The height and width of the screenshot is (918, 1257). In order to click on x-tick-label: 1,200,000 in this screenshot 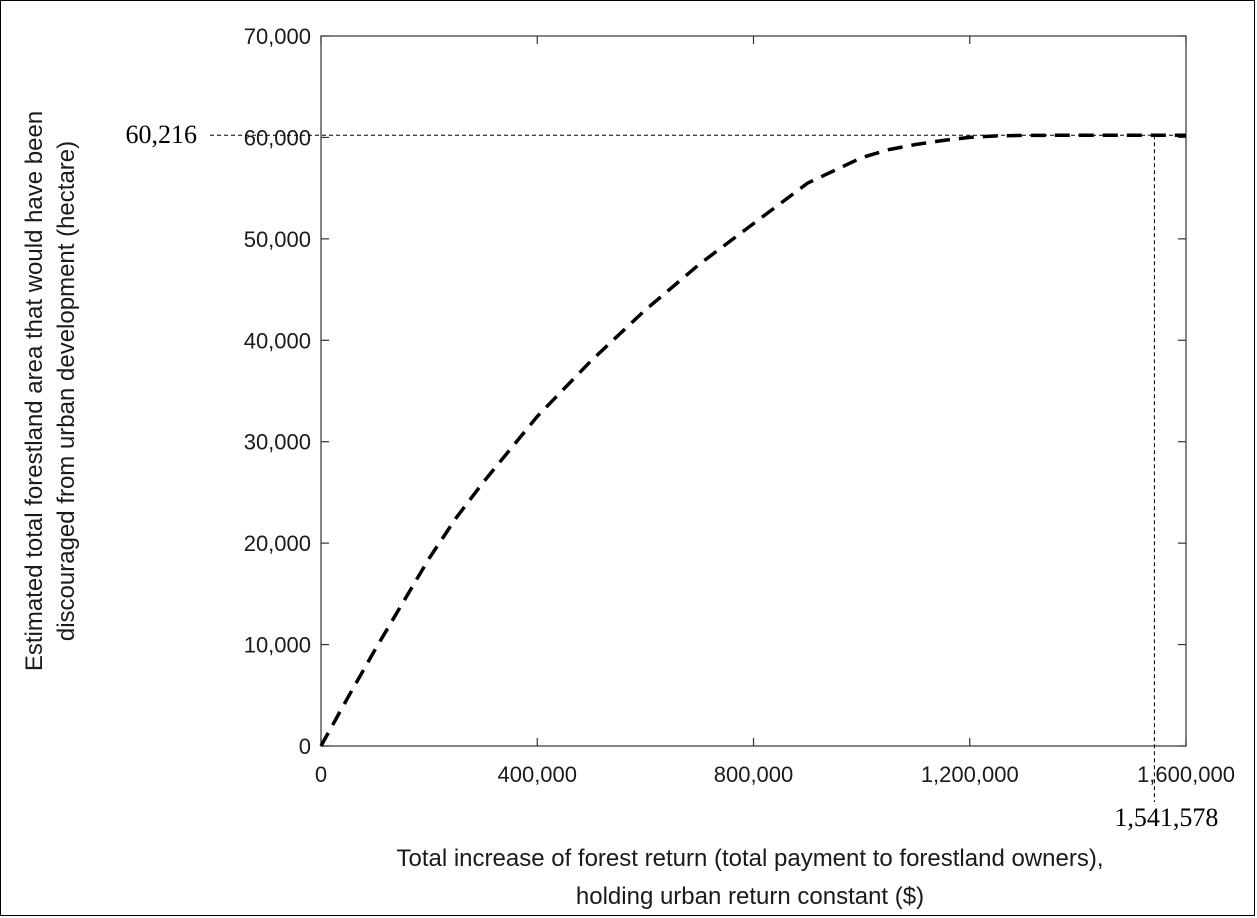, I will do `click(970, 774)`.